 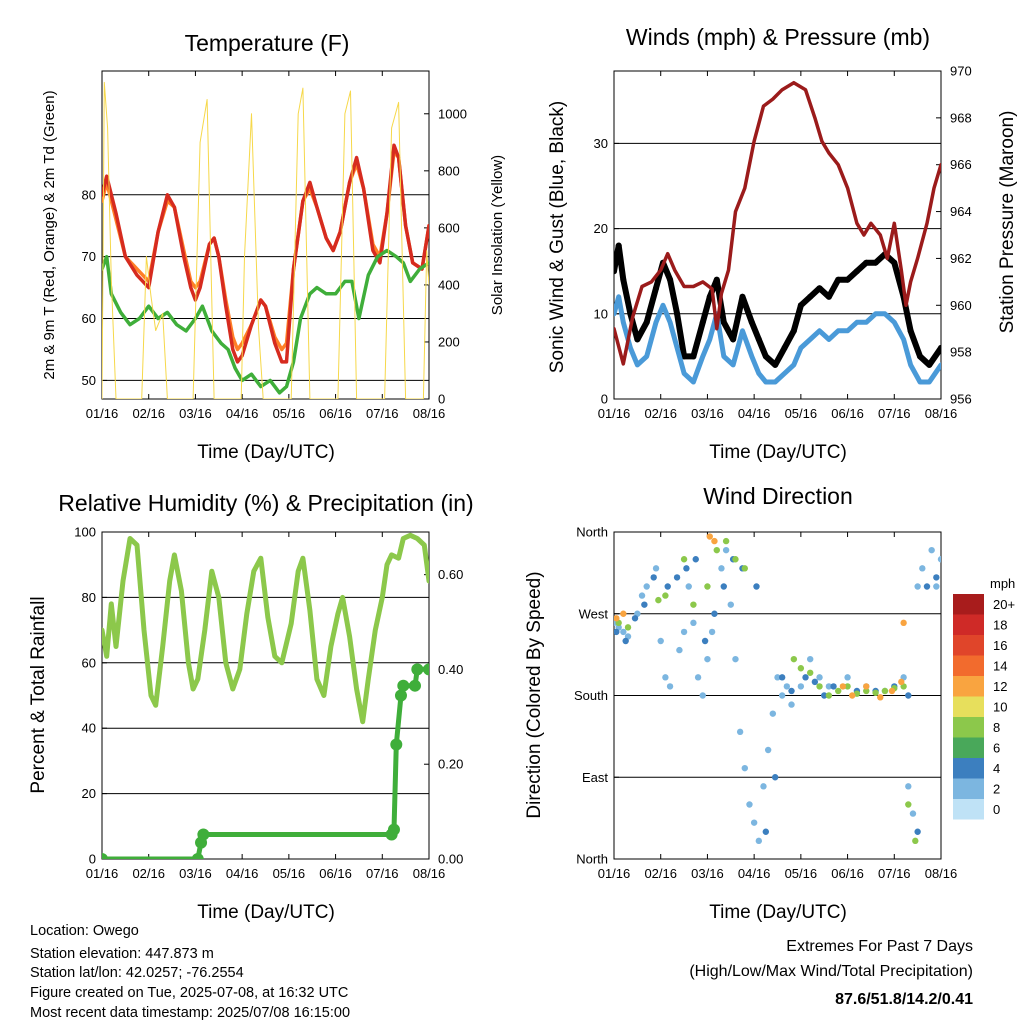 I want to click on speed-legend-label: 2, so click(x=996, y=789).